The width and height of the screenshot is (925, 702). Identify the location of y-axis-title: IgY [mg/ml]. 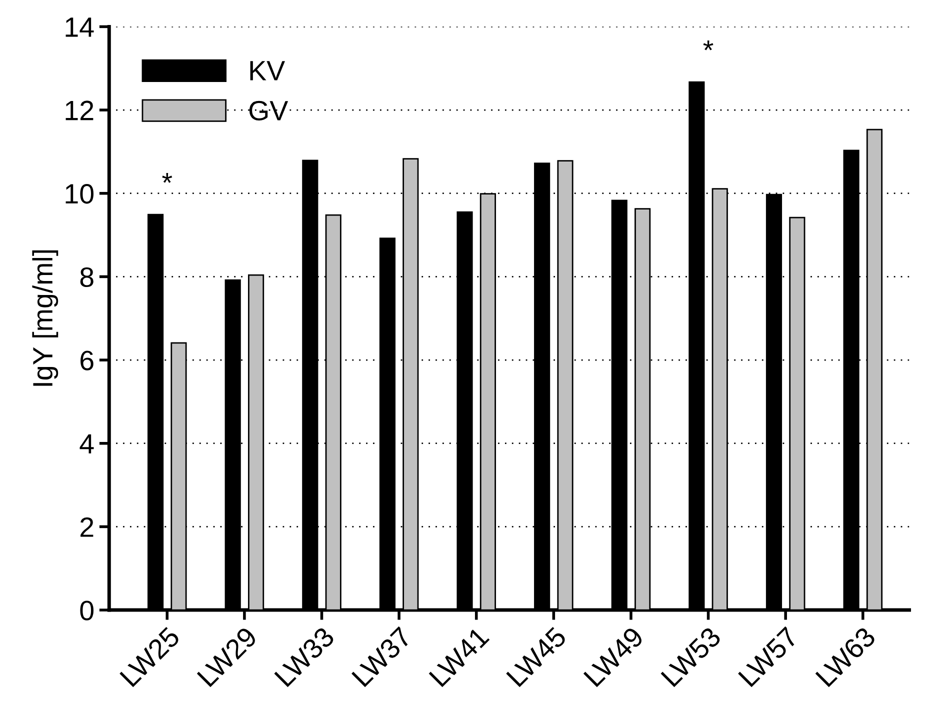
(45, 318).